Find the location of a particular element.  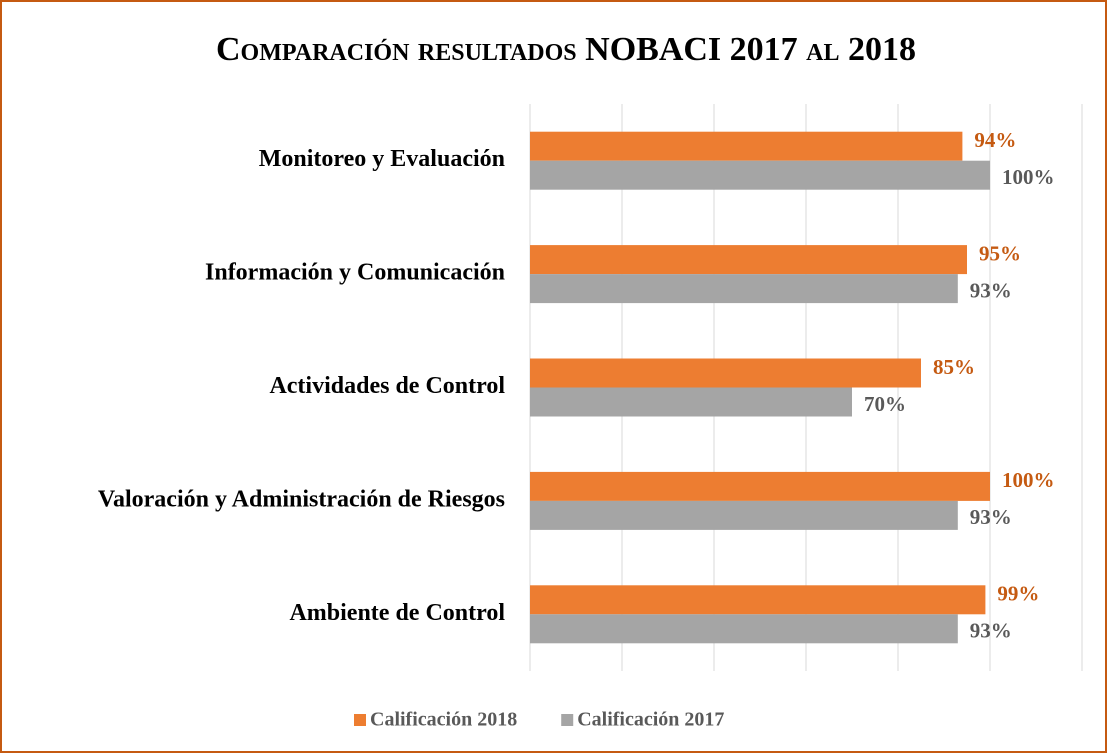

legend-label: Calificación 2018 is located at coordinates (443, 720).